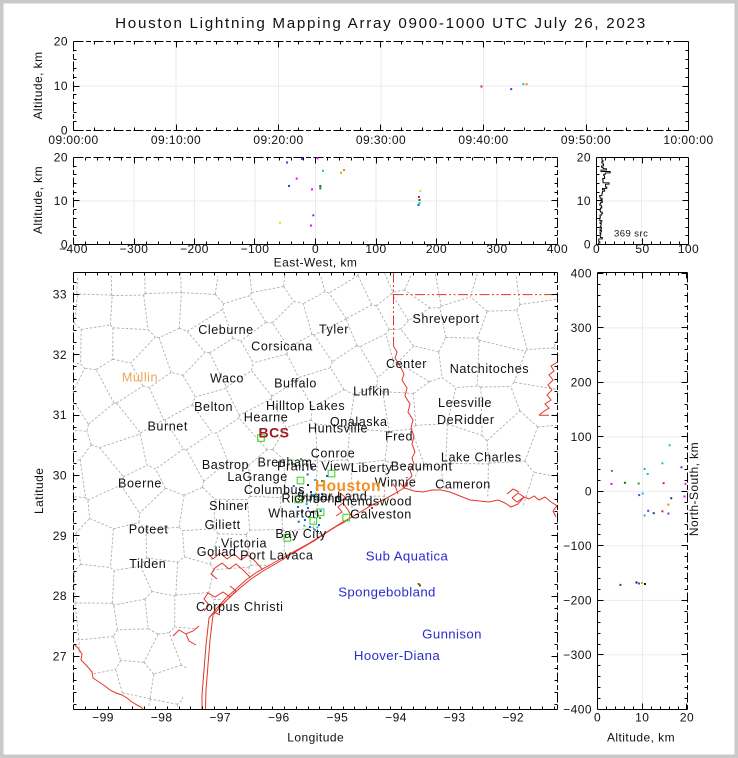  Describe the element at coordinates (465, 403) in the screenshot. I see `svg-text: Leesville` at that location.